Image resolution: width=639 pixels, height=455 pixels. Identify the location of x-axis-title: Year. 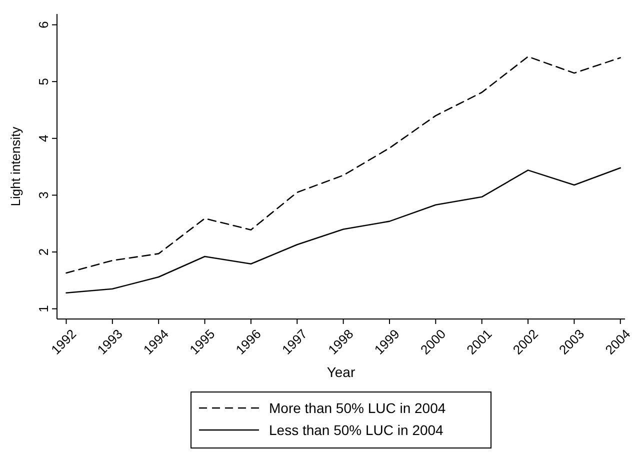
(341, 372).